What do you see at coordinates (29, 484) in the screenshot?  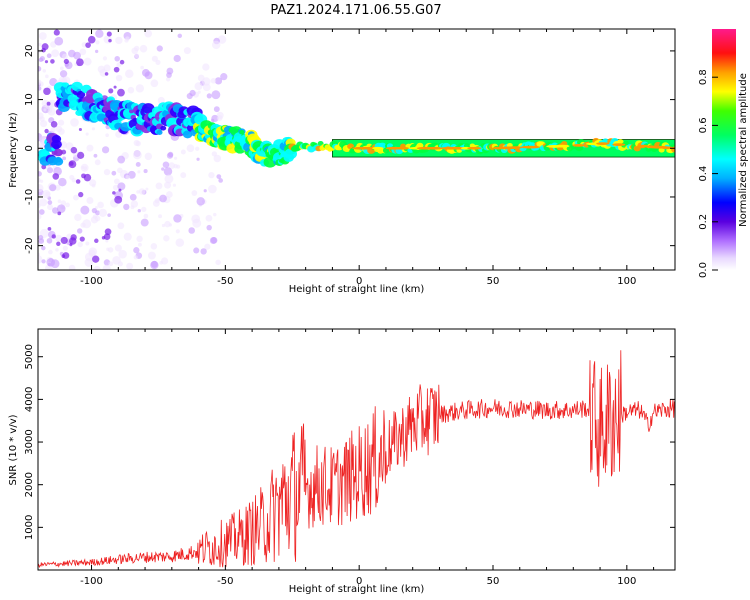 I see `y-tick-label: 2000` at bounding box center [29, 484].